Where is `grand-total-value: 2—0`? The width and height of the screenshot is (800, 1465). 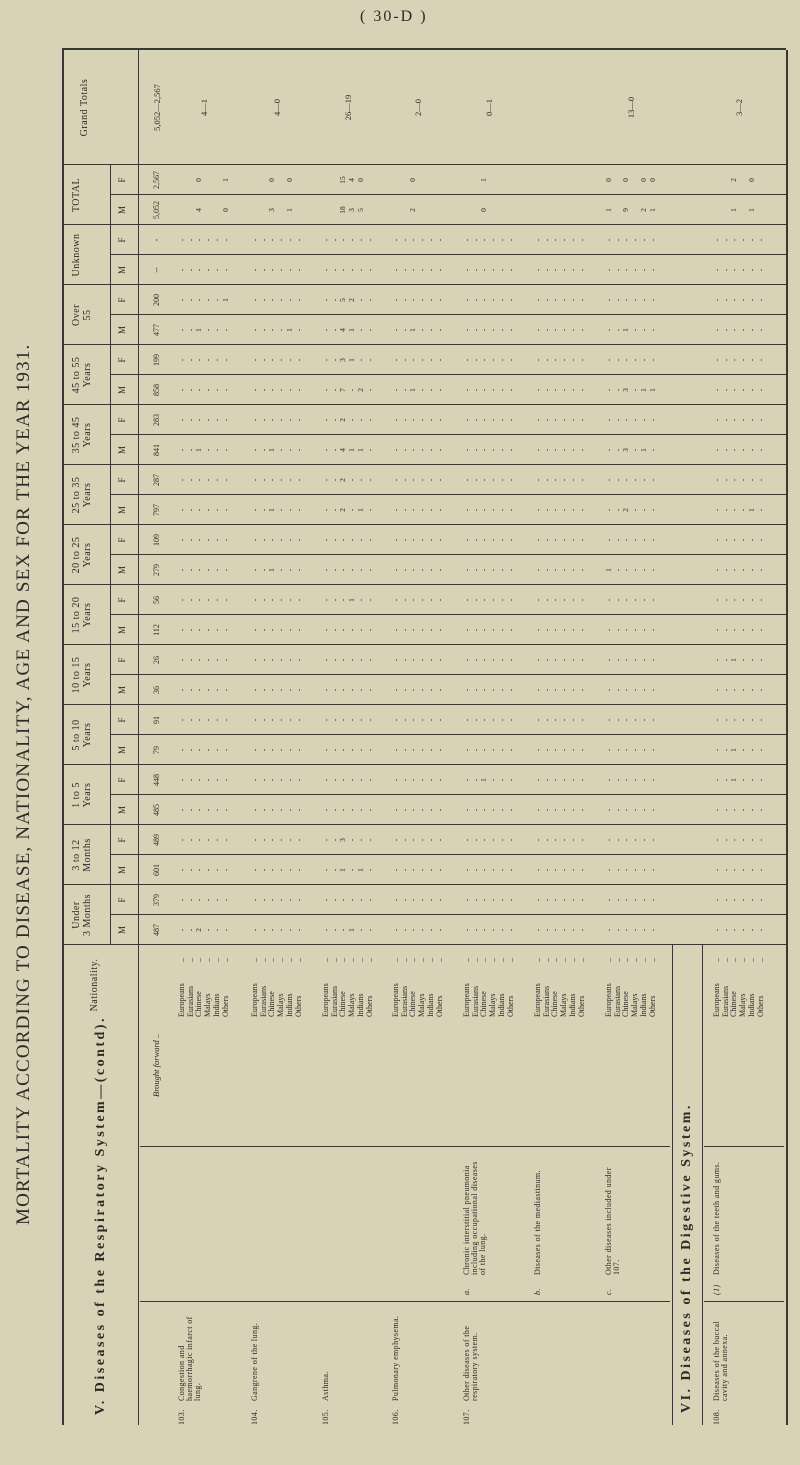 grand-total-value: 2—0 is located at coordinates (417, 107).